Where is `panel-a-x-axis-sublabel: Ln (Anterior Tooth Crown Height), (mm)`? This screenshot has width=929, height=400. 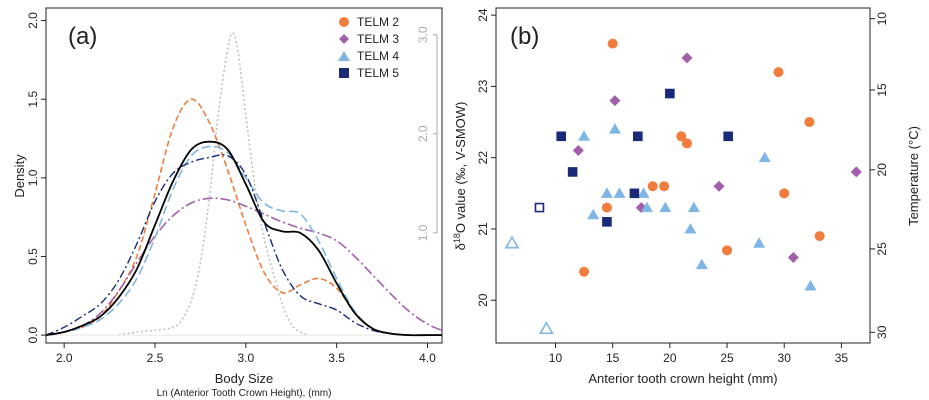
panel-a-x-axis-sublabel: Ln (Anterior Tooth Crown Height), (mm) is located at coordinates (244, 393).